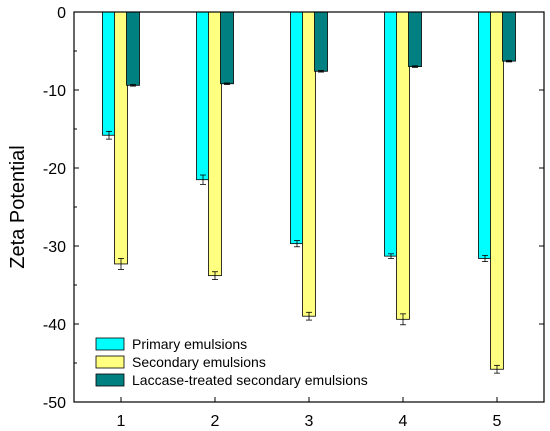 The width and height of the screenshot is (550, 431). I want to click on x-tick-label-5: 5, so click(497, 421).